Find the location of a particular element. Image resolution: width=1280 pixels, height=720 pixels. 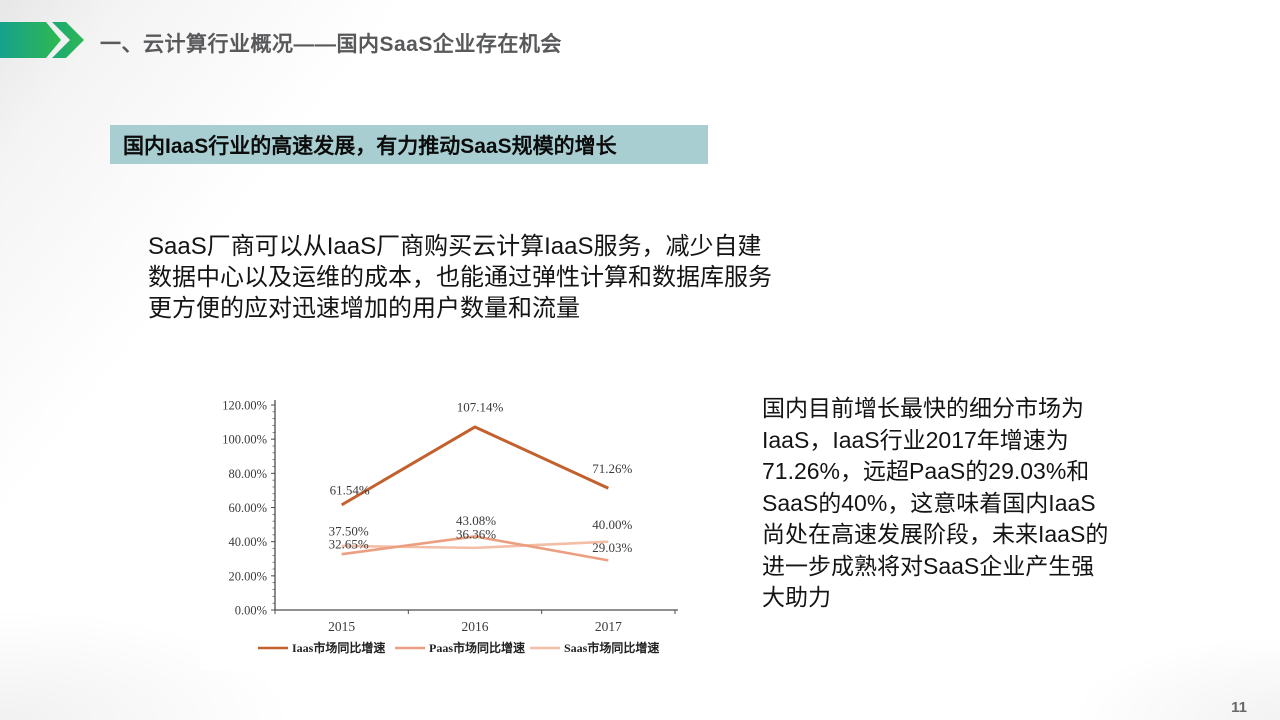

svg-text: 80.00% is located at coordinates (247, 474).